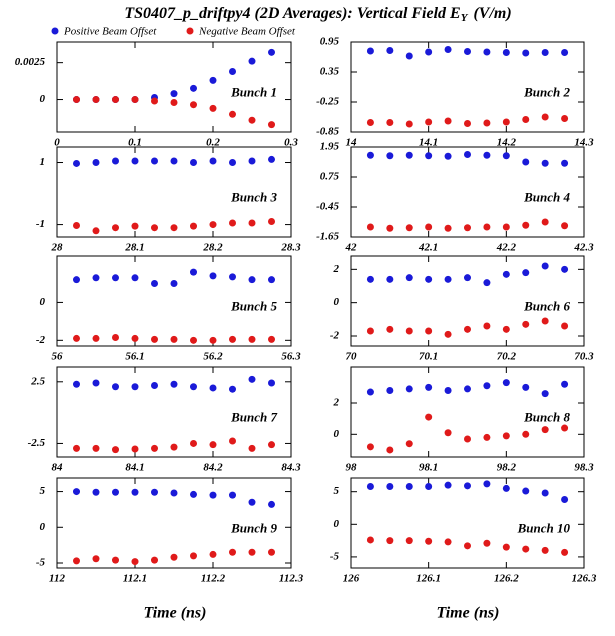  What do you see at coordinates (506, 248) in the screenshot?
I see `x-tick-label: 42.2` at bounding box center [506, 248].